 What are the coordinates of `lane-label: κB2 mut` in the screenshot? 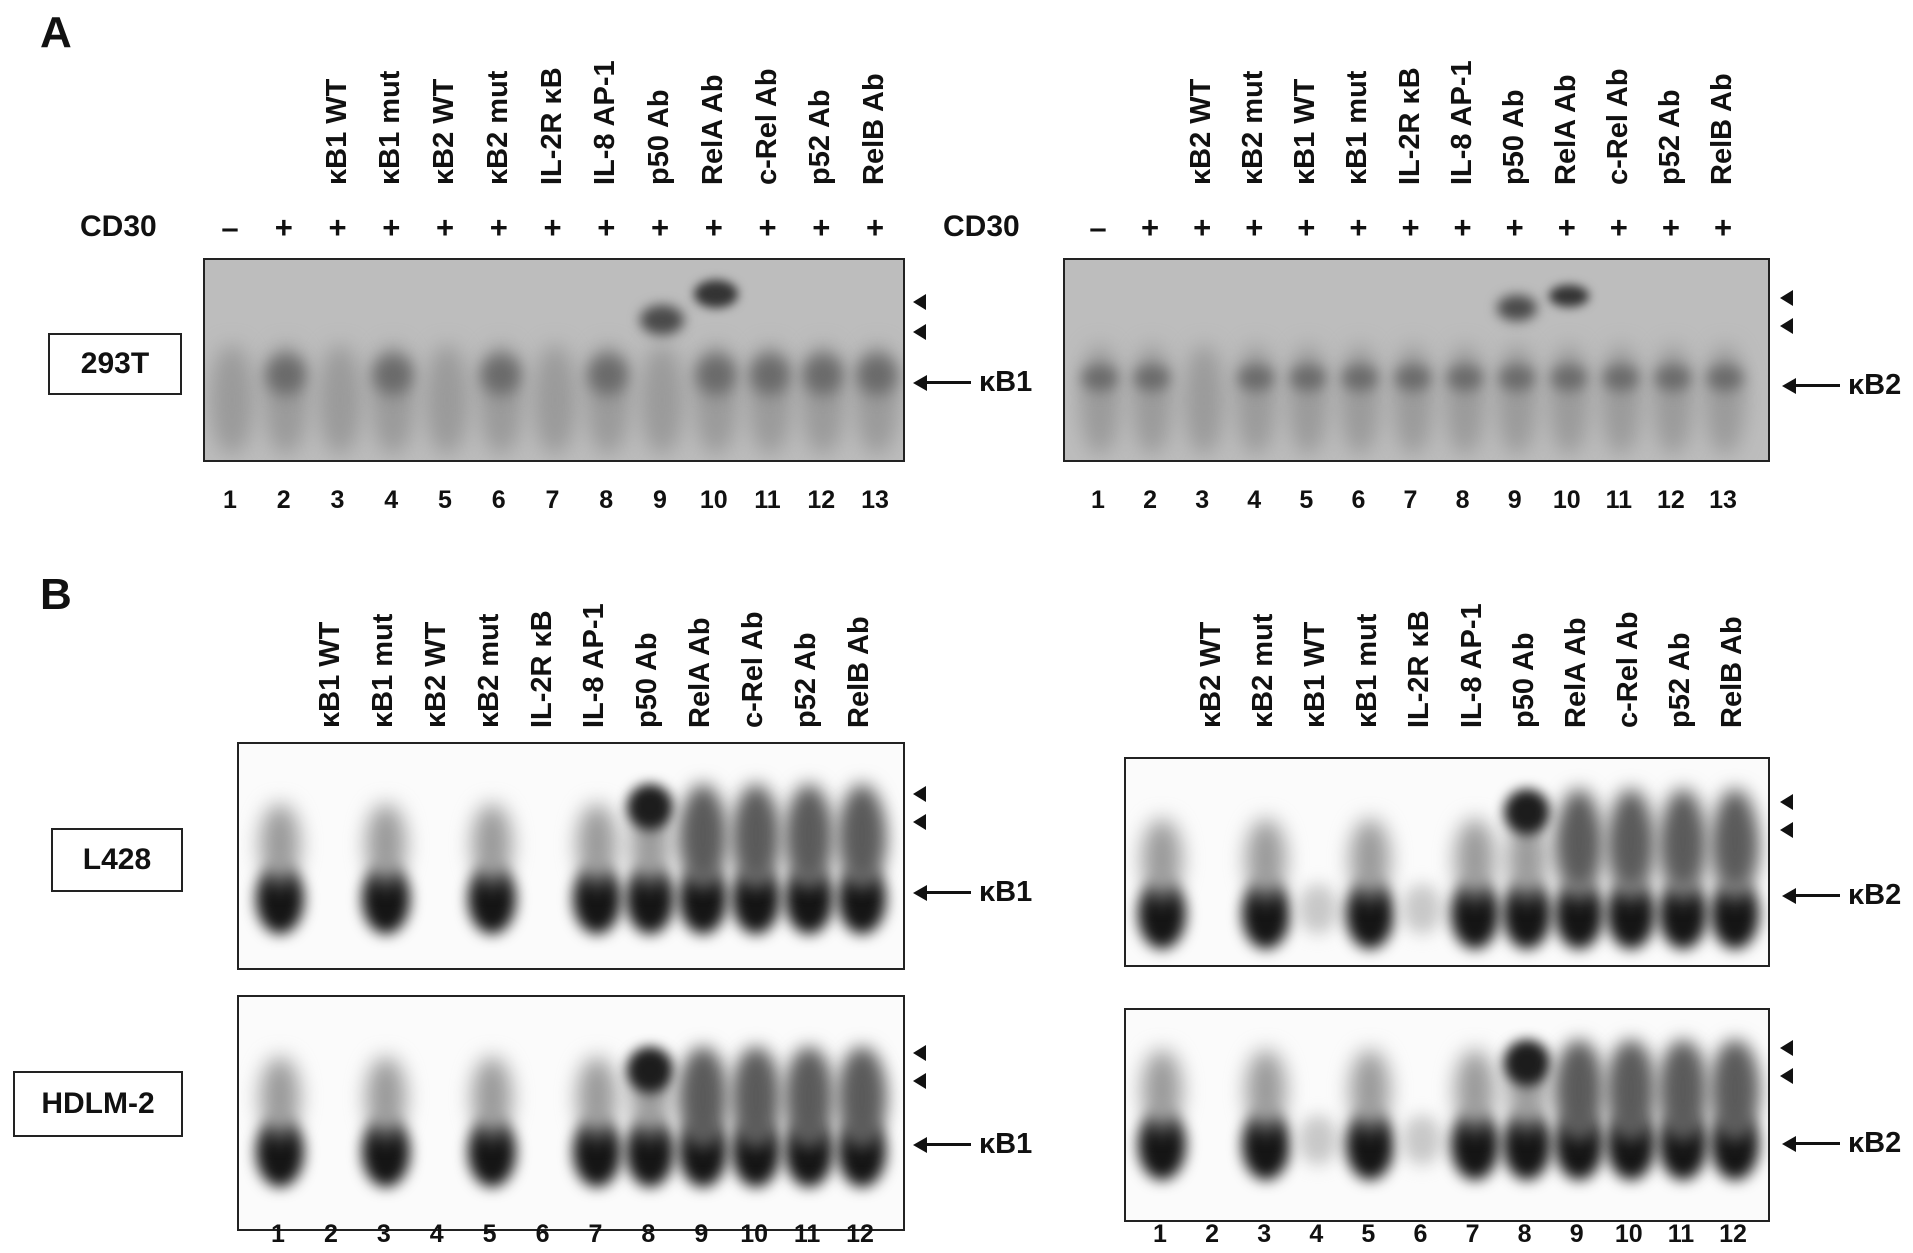 It's located at (1263, 670).